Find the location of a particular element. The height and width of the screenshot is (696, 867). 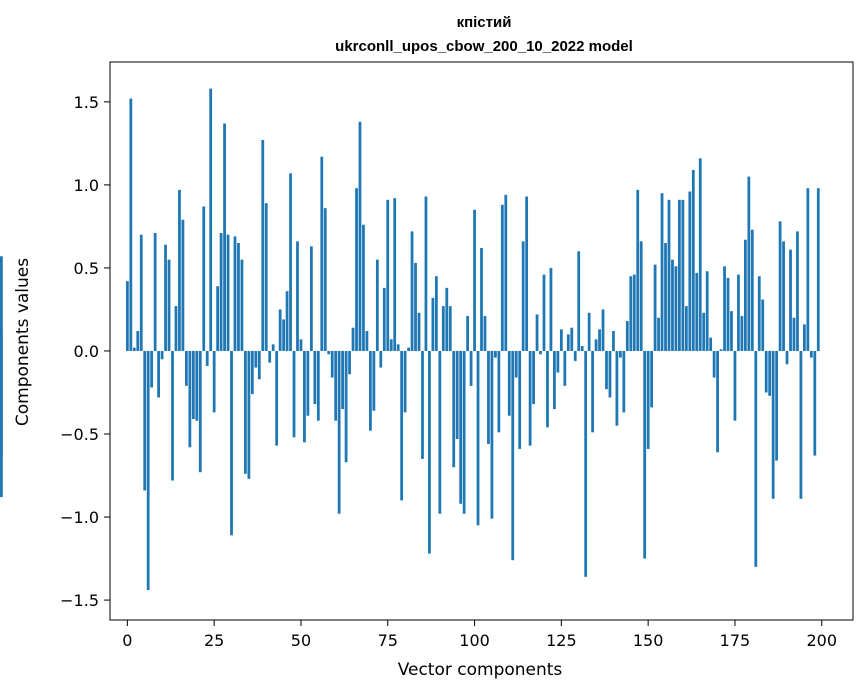

x-tick-label: 50 is located at coordinates (301, 640).